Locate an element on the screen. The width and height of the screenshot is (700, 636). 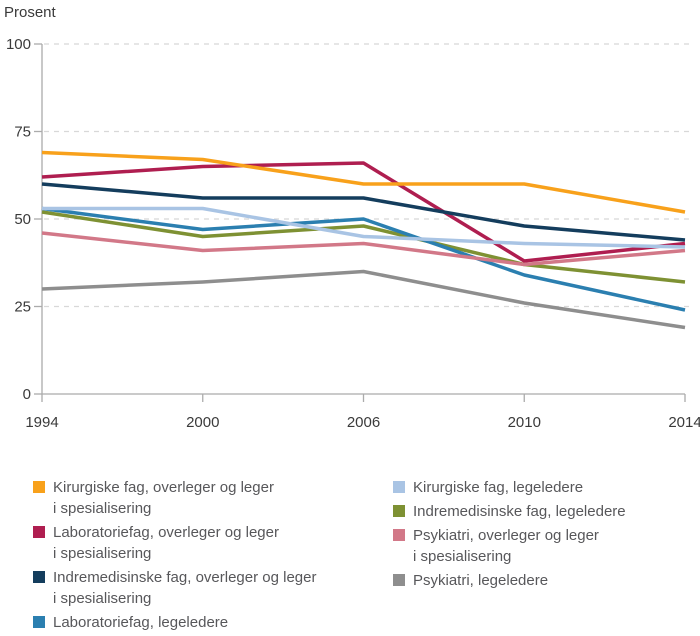
x-tick-label: 2010 is located at coordinates (524, 422).